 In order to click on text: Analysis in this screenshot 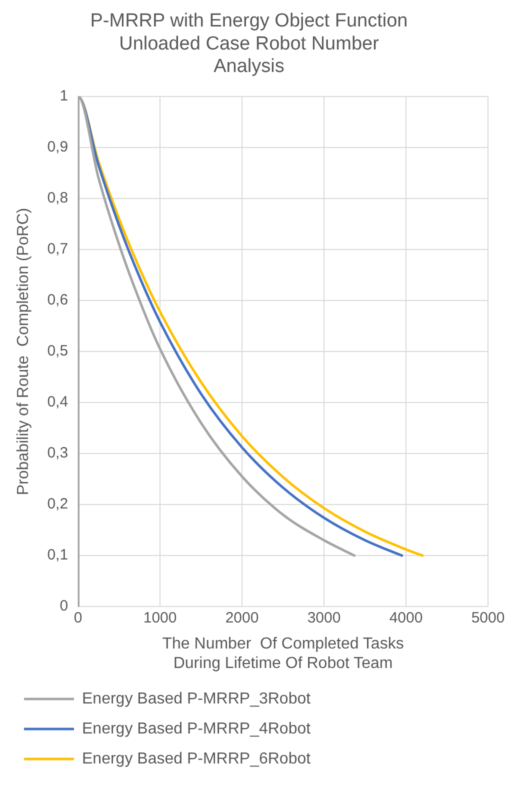, I will do `click(249, 67)`.